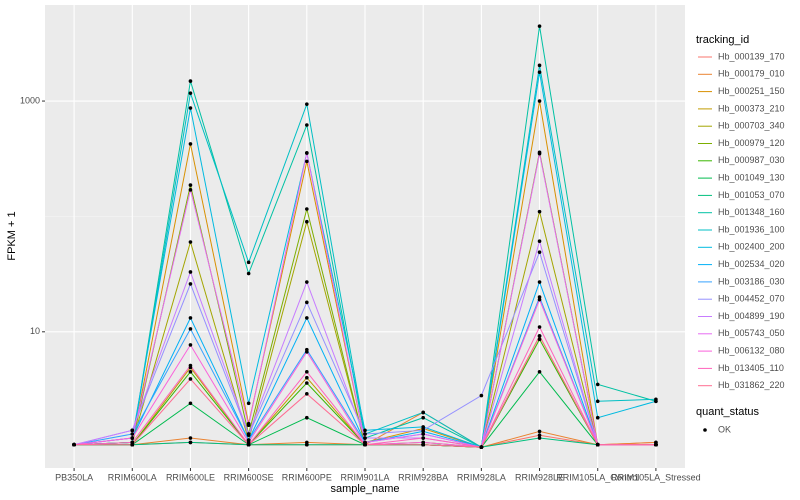 Image resolution: width=800 pixels, height=500 pixels. I want to click on legend-label: Hb_006132_080, so click(751, 350).